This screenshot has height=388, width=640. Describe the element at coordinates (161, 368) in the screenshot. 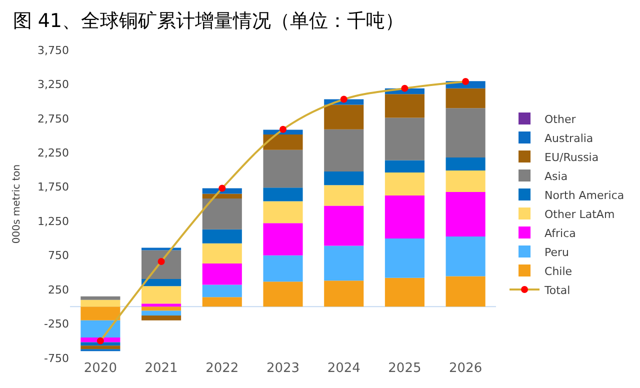

I see `x-tick-label: 2021` at that location.